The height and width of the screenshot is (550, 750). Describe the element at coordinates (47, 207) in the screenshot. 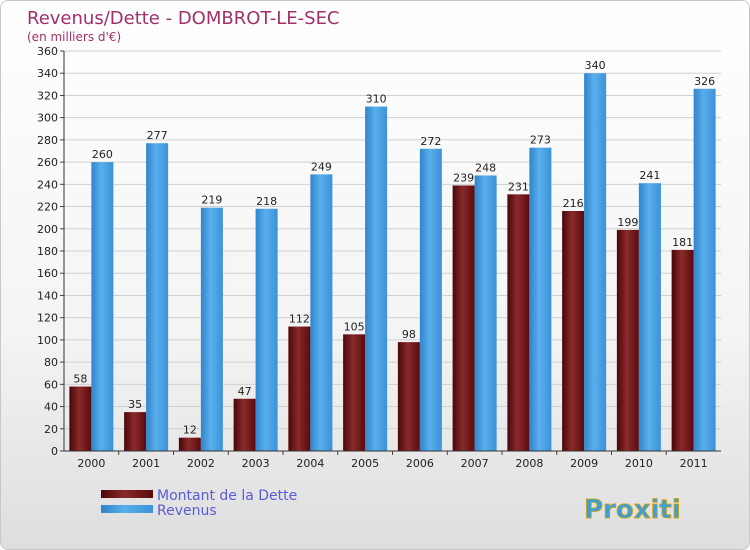

I see `y-tick-label: 220` at that location.